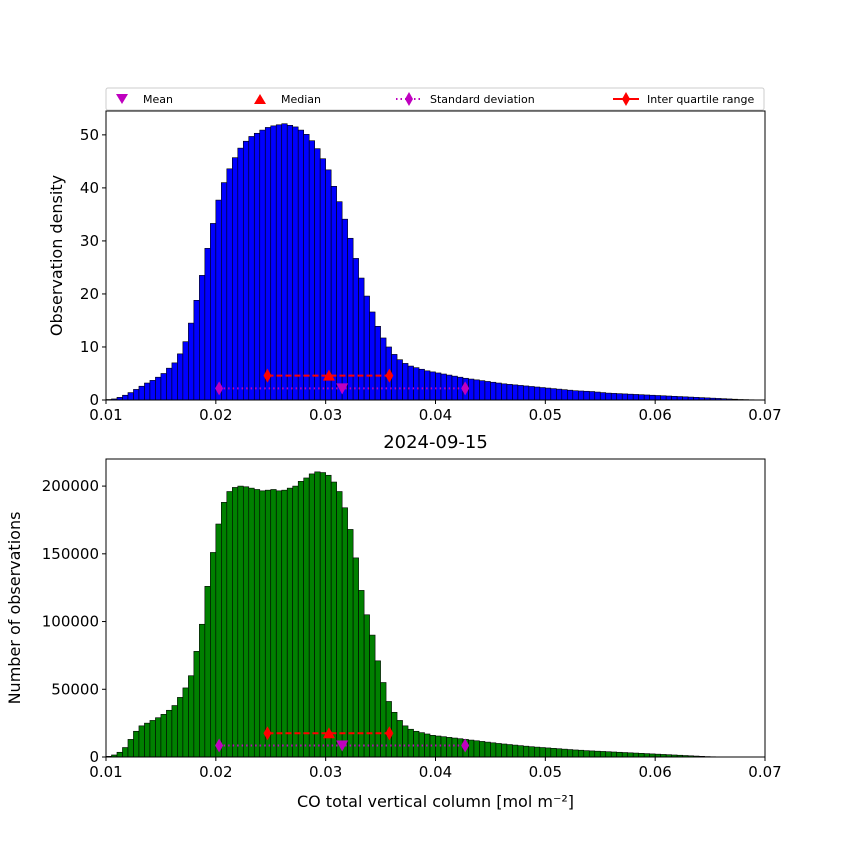  What do you see at coordinates (89, 347) in the screenshot?
I see `y-tick-label: 10` at bounding box center [89, 347].